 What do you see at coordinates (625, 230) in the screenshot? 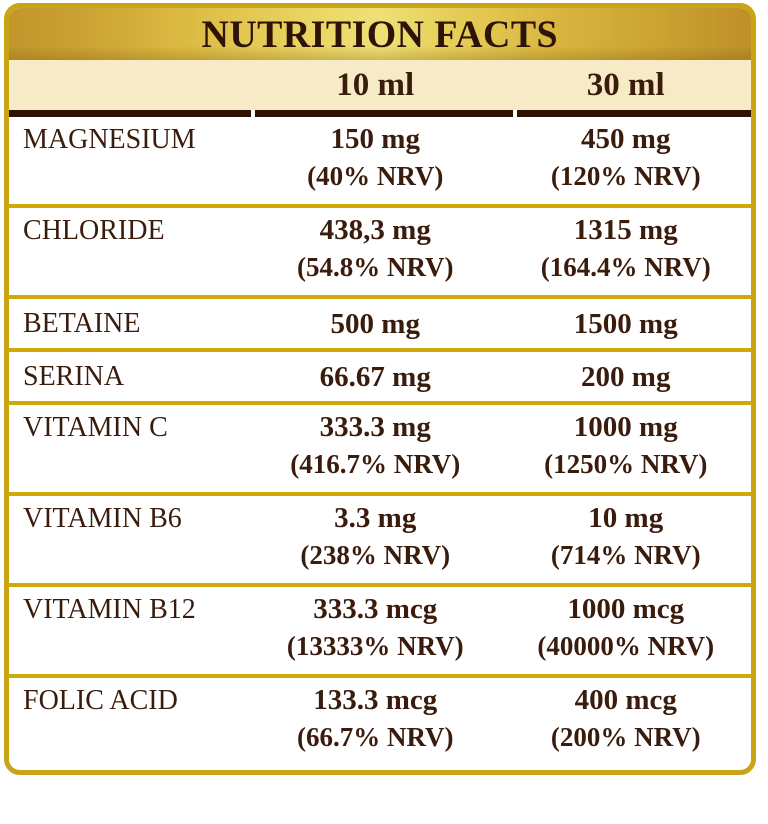
I see `nutrient-amount: 1315 mg` at bounding box center [625, 230].